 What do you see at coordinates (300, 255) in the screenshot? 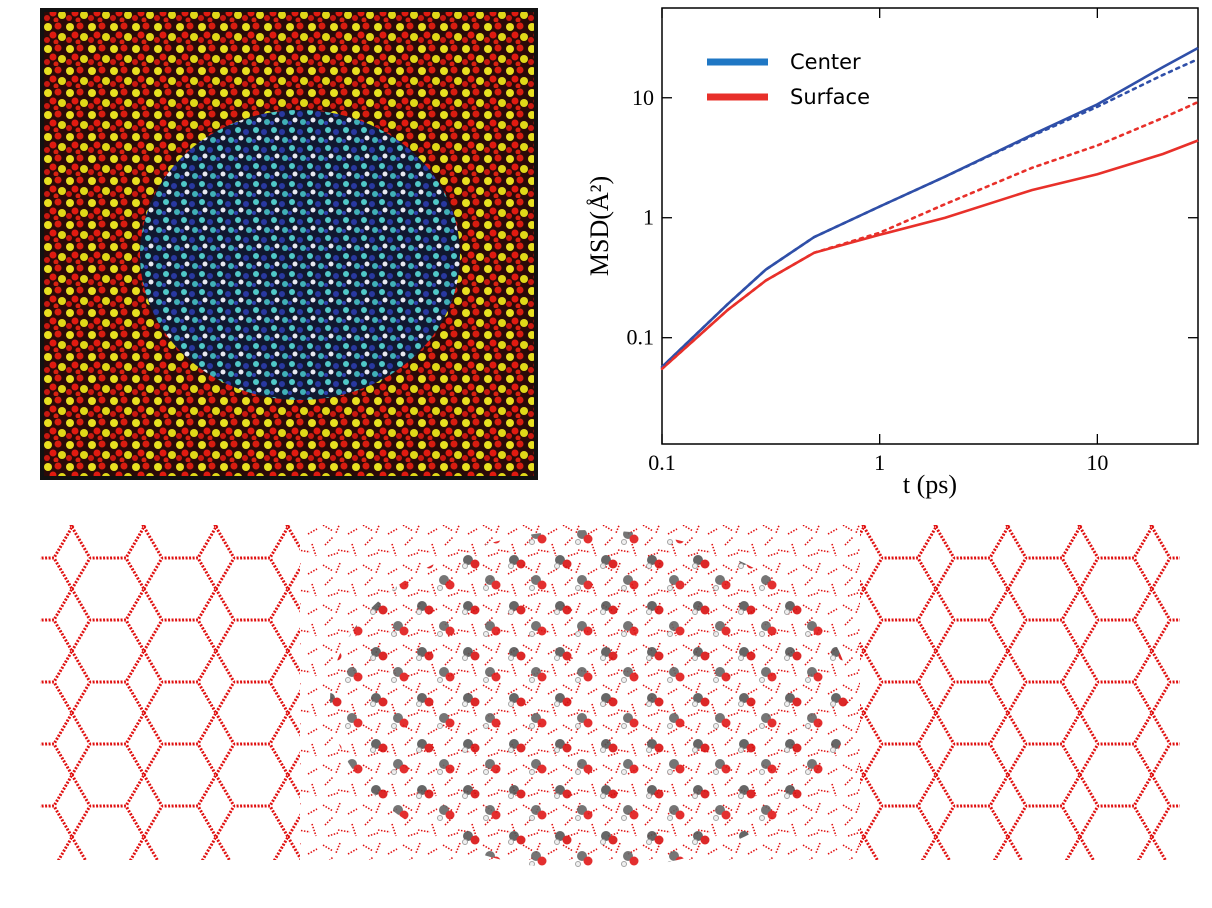
I see `droplet` at bounding box center [300, 255].